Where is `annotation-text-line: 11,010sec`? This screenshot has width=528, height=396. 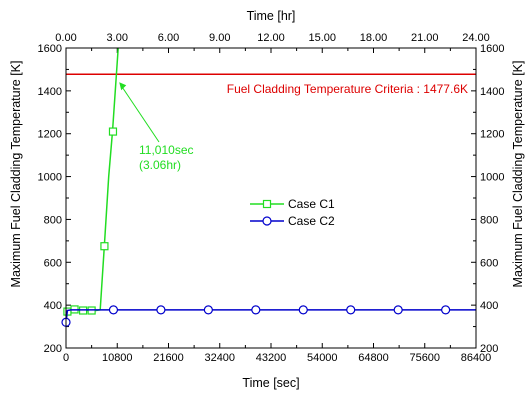
annotation-text-line: 11,010sec is located at coordinates (166, 150).